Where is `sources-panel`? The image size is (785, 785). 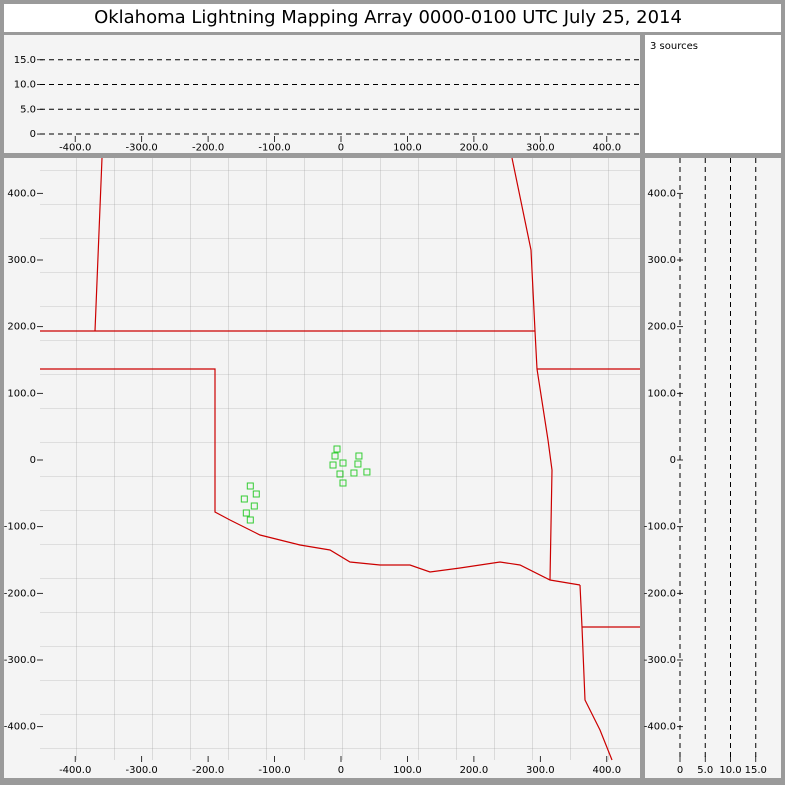
sources-panel is located at coordinates (713, 94).